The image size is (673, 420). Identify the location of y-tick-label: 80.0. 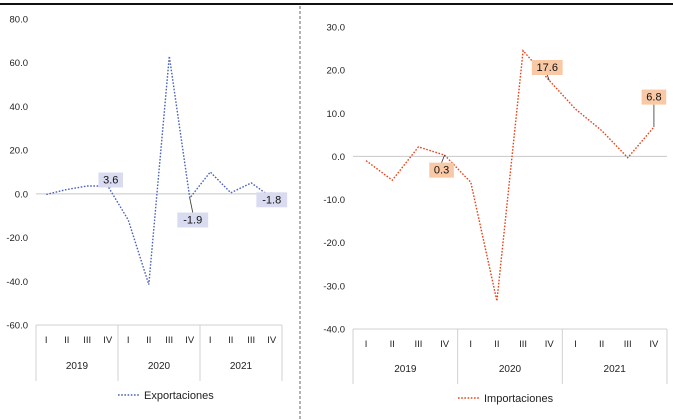
(19, 20).